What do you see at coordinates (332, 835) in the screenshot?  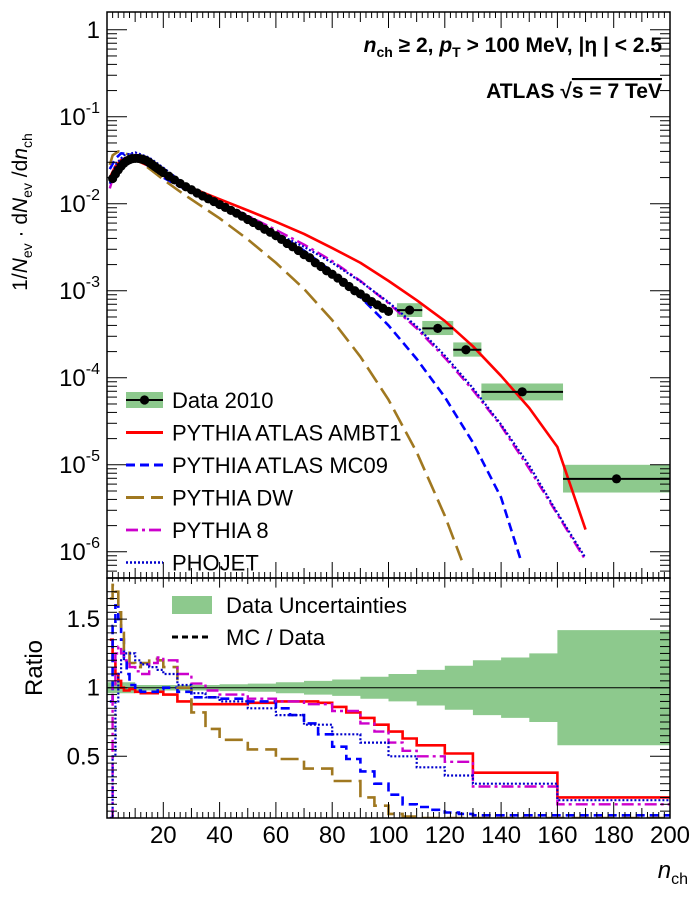 I see `x-tick-label: 80` at bounding box center [332, 835].